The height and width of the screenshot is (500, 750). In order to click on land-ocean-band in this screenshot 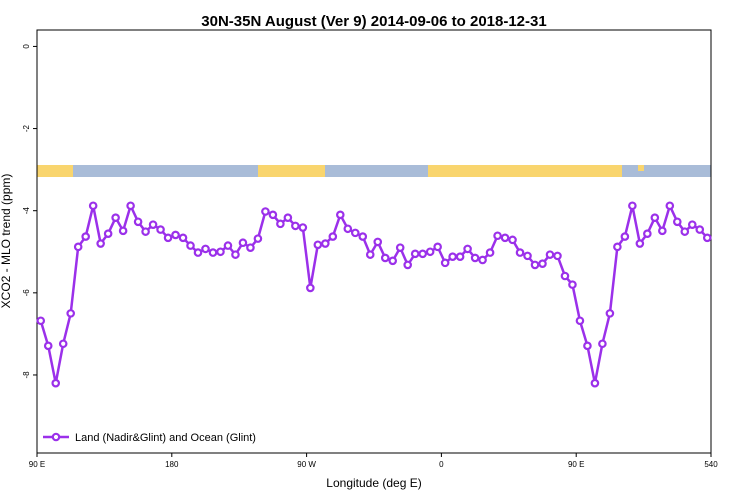, I will do `click(374, 171)`.